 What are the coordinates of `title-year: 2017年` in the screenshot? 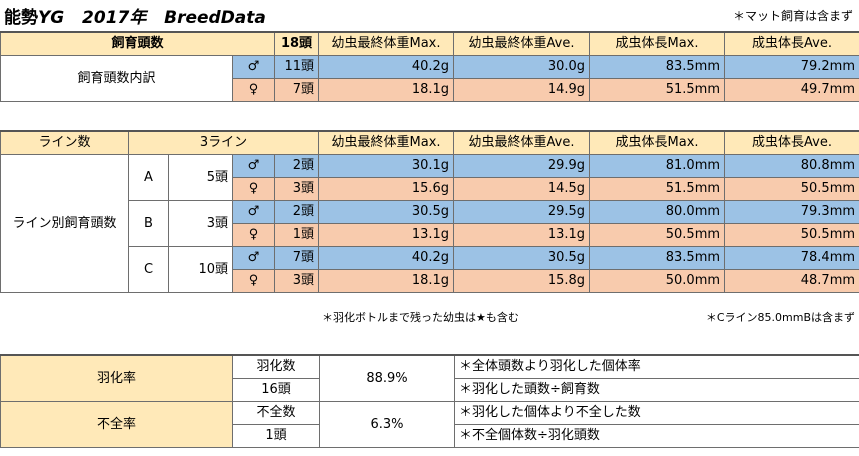 It's located at (114, 18).